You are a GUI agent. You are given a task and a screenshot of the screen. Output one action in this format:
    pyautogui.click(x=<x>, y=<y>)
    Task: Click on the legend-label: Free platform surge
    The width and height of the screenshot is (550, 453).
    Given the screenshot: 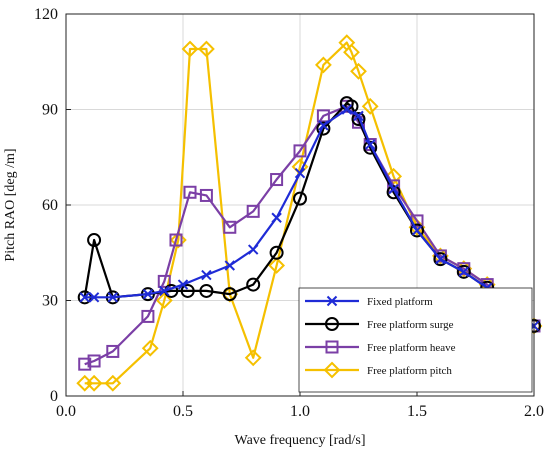 What is the action you would take?
    pyautogui.click(x=410, y=325)
    